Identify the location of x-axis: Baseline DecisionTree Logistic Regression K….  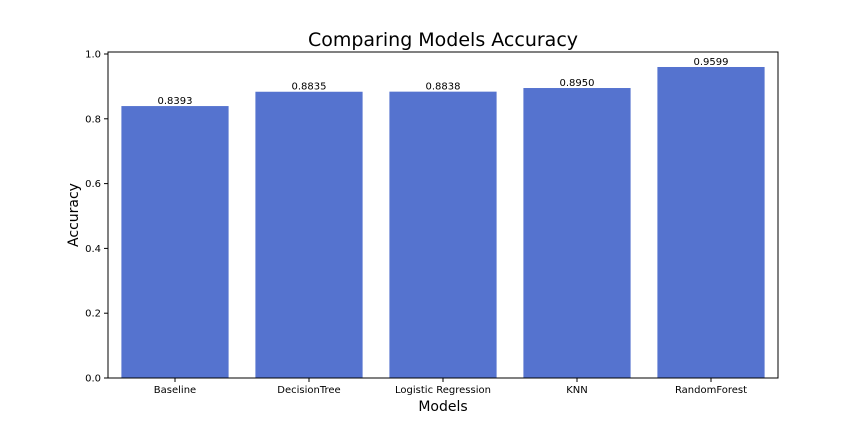
(450, 387).